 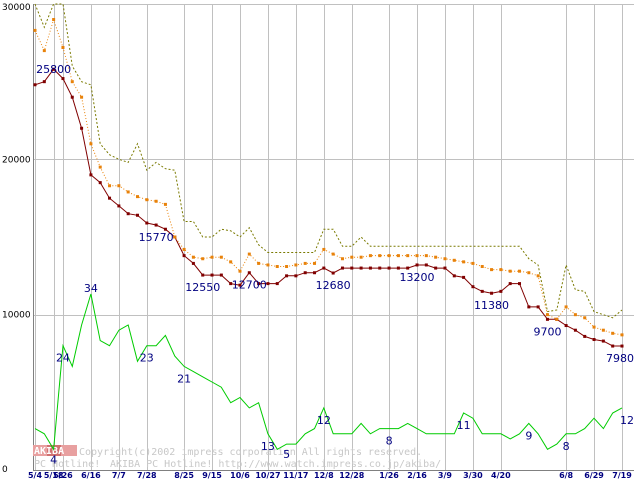 What do you see at coordinates (249, 285) in the screenshot?
I see `data-label: 12700` at bounding box center [249, 285].